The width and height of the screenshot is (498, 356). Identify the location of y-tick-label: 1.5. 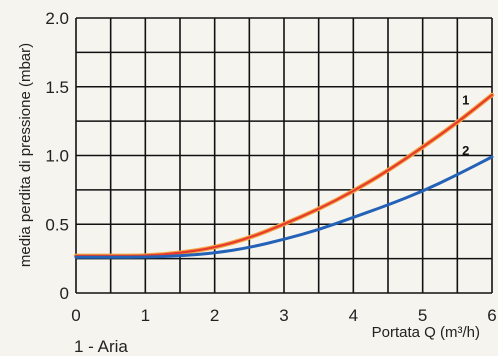
(57, 87).